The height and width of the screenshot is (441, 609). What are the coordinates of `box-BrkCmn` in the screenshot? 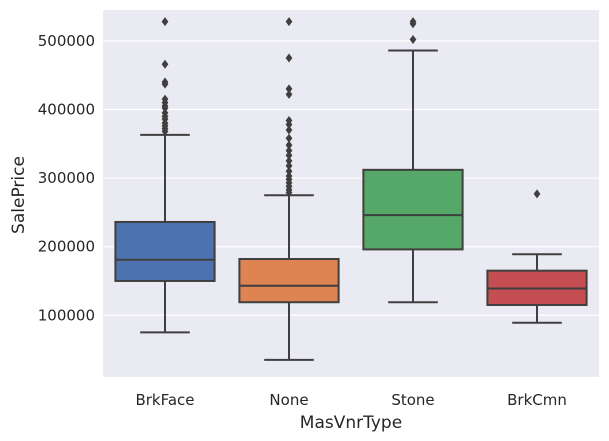 It's located at (537, 256).